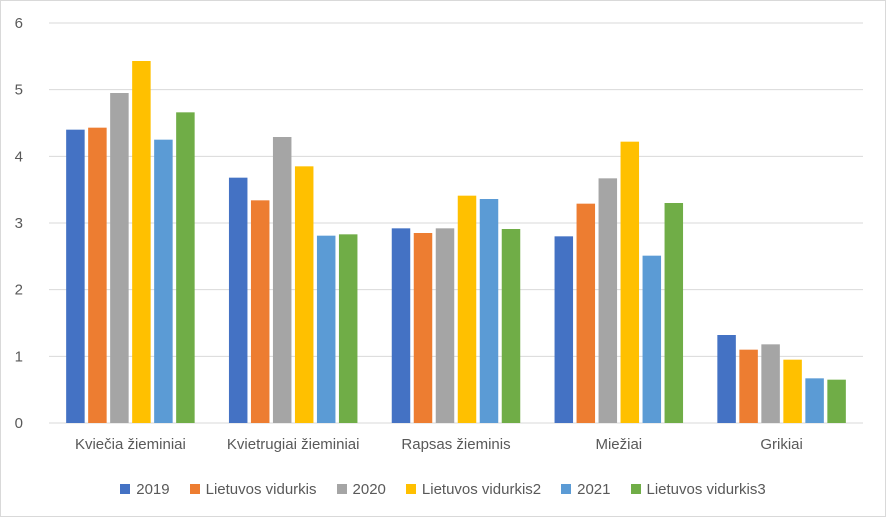 The height and width of the screenshot is (517, 886). Describe the element at coordinates (261, 489) in the screenshot. I see `legend-label: Lietuvos vidurkis` at that location.